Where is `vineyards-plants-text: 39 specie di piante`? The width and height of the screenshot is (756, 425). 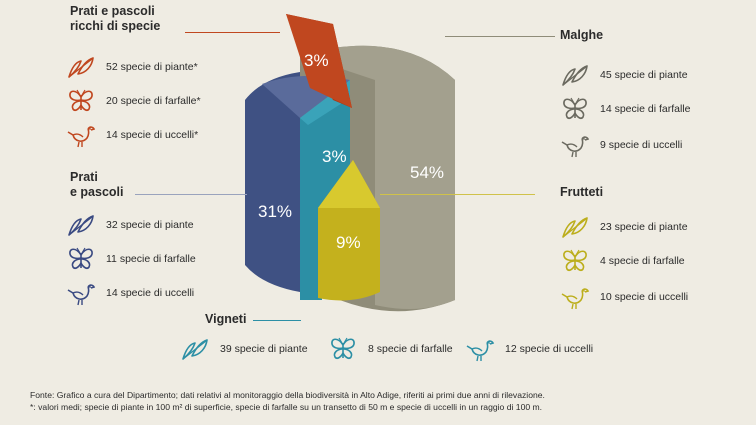
vineyards-plants-text: 39 specie di piante is located at coordinates (264, 349).